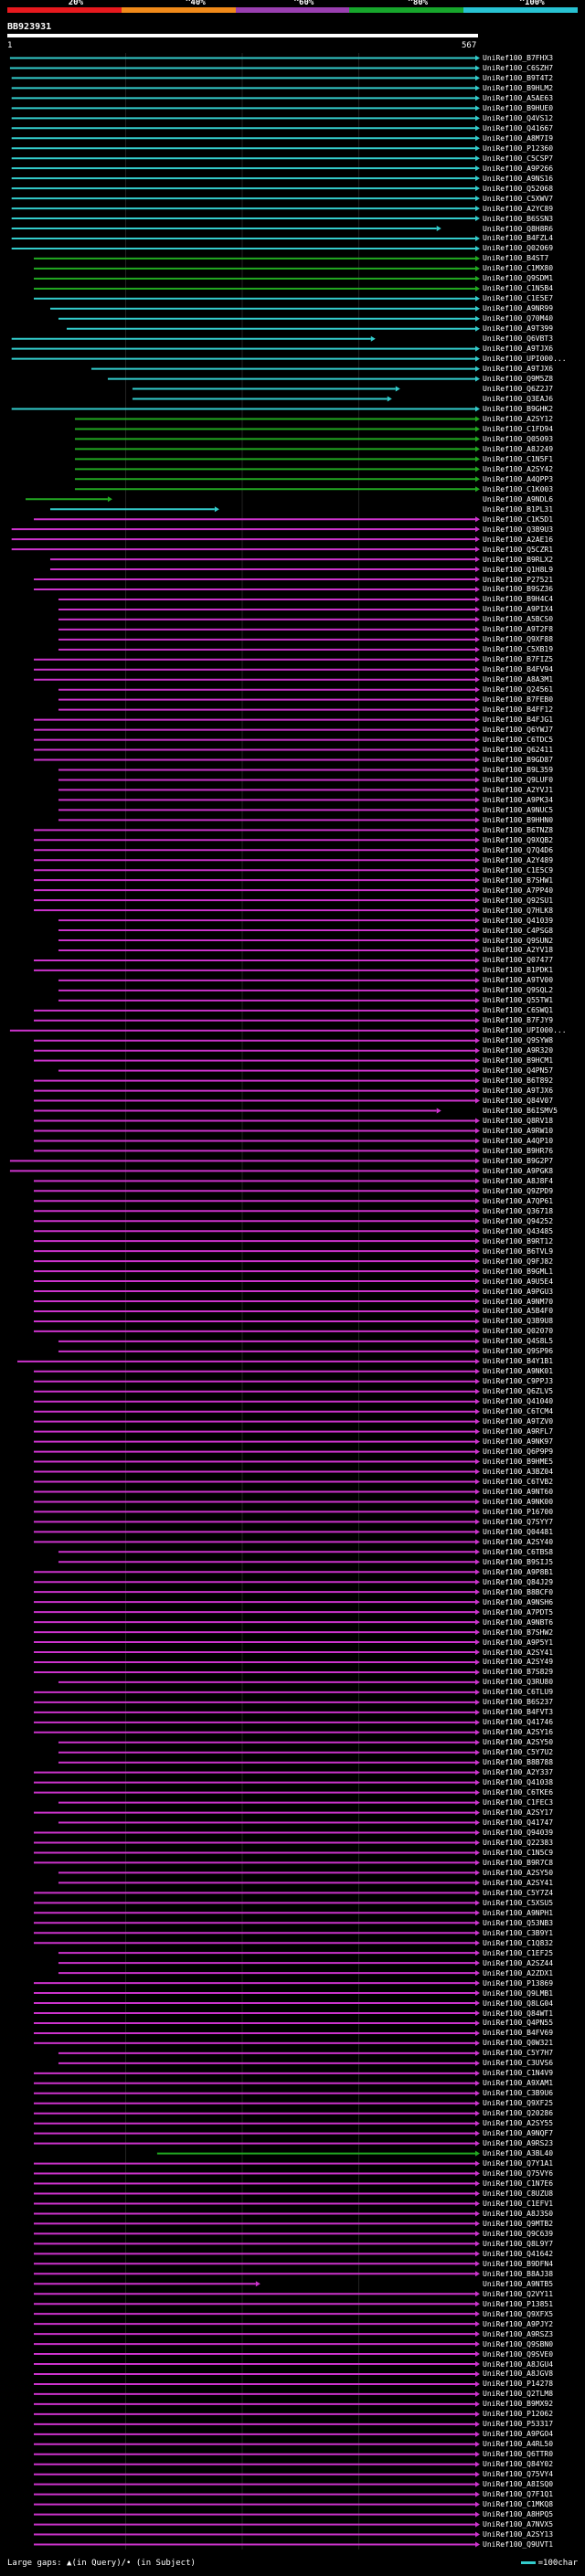  I want to click on hit-label: UniRef100_B9DFN4, so click(518, 2263).